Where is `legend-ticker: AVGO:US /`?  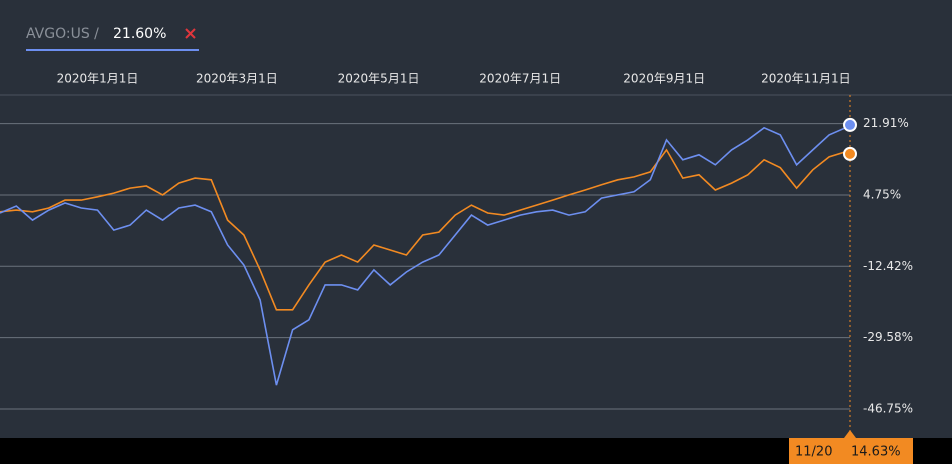
legend-ticker: AVGO:US / is located at coordinates (62, 34).